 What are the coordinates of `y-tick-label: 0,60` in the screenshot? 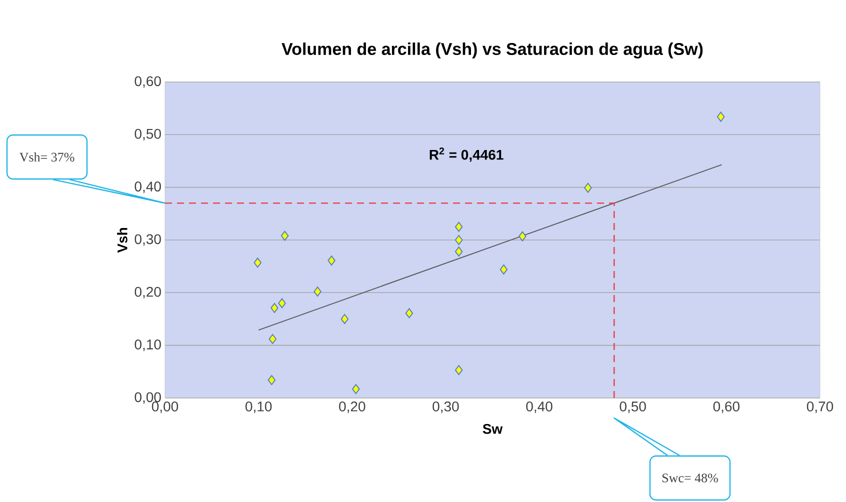 It's located at (147, 82).